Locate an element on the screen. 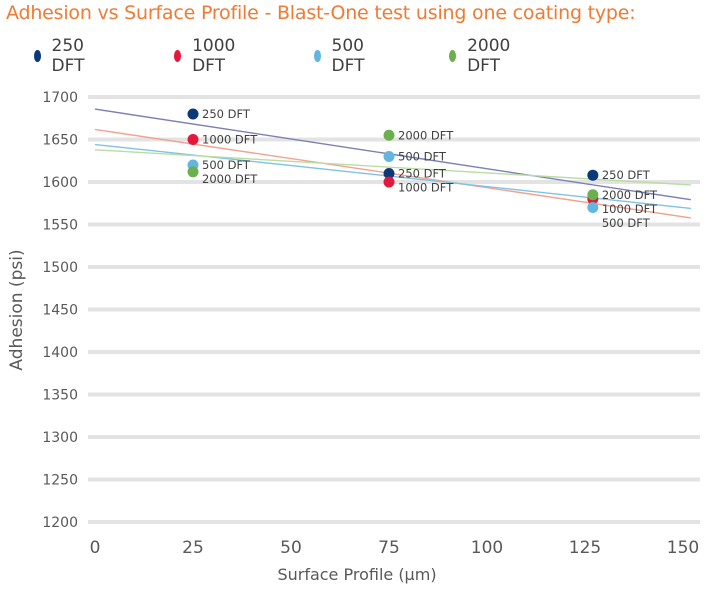  x-tick-label: 150 is located at coordinates (683, 548).